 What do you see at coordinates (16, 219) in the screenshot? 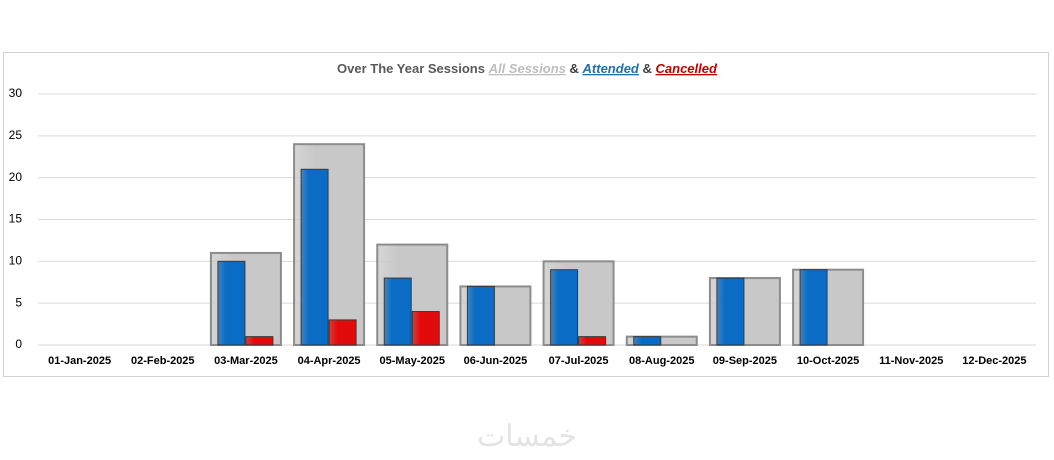
I see `y-tick-label: 15` at bounding box center [16, 219].